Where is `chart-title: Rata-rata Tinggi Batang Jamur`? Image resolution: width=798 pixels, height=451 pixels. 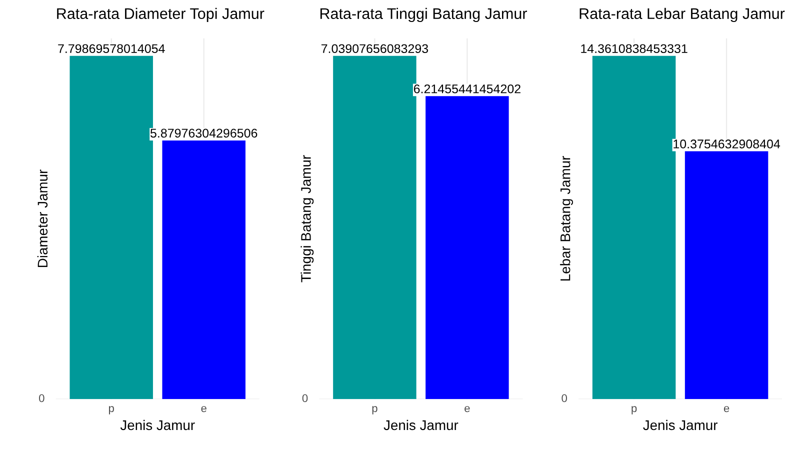
chart-title: Rata-rata Tinggi Batang Jamur is located at coordinates (424, 15).